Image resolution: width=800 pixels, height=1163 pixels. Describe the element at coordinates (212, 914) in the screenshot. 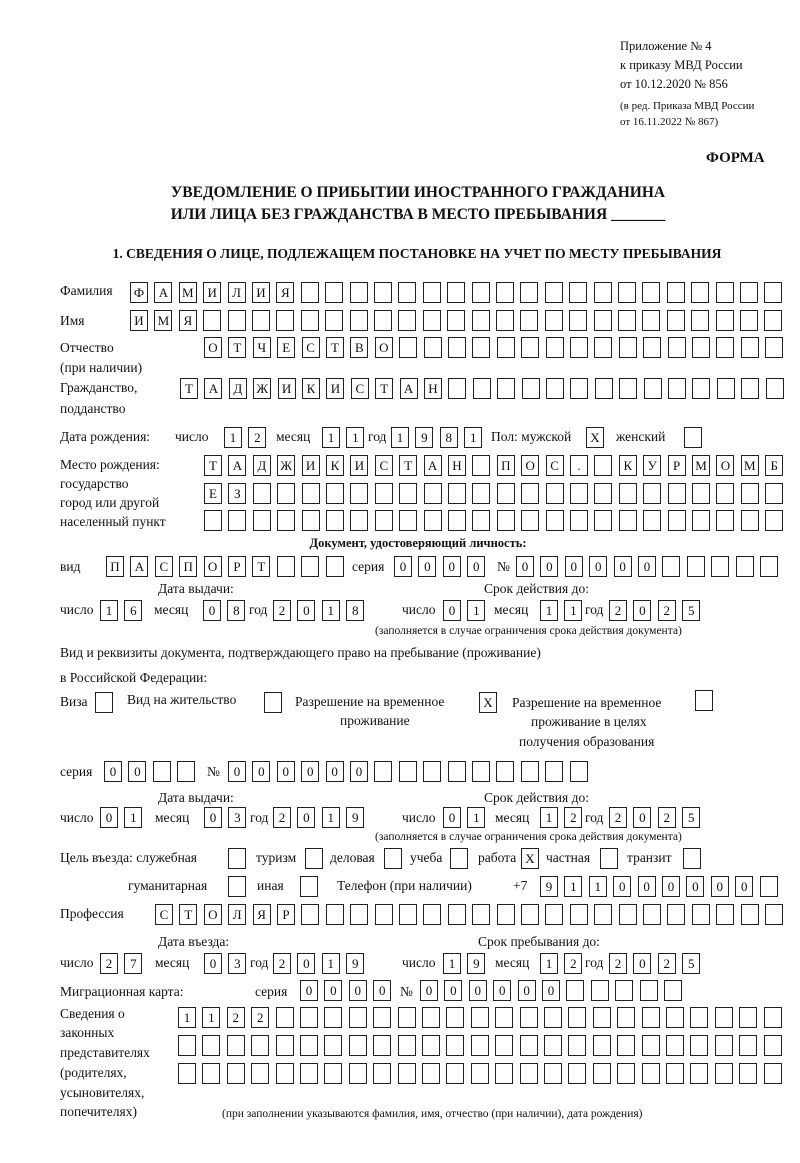

I see `profession-cell: О` at that location.